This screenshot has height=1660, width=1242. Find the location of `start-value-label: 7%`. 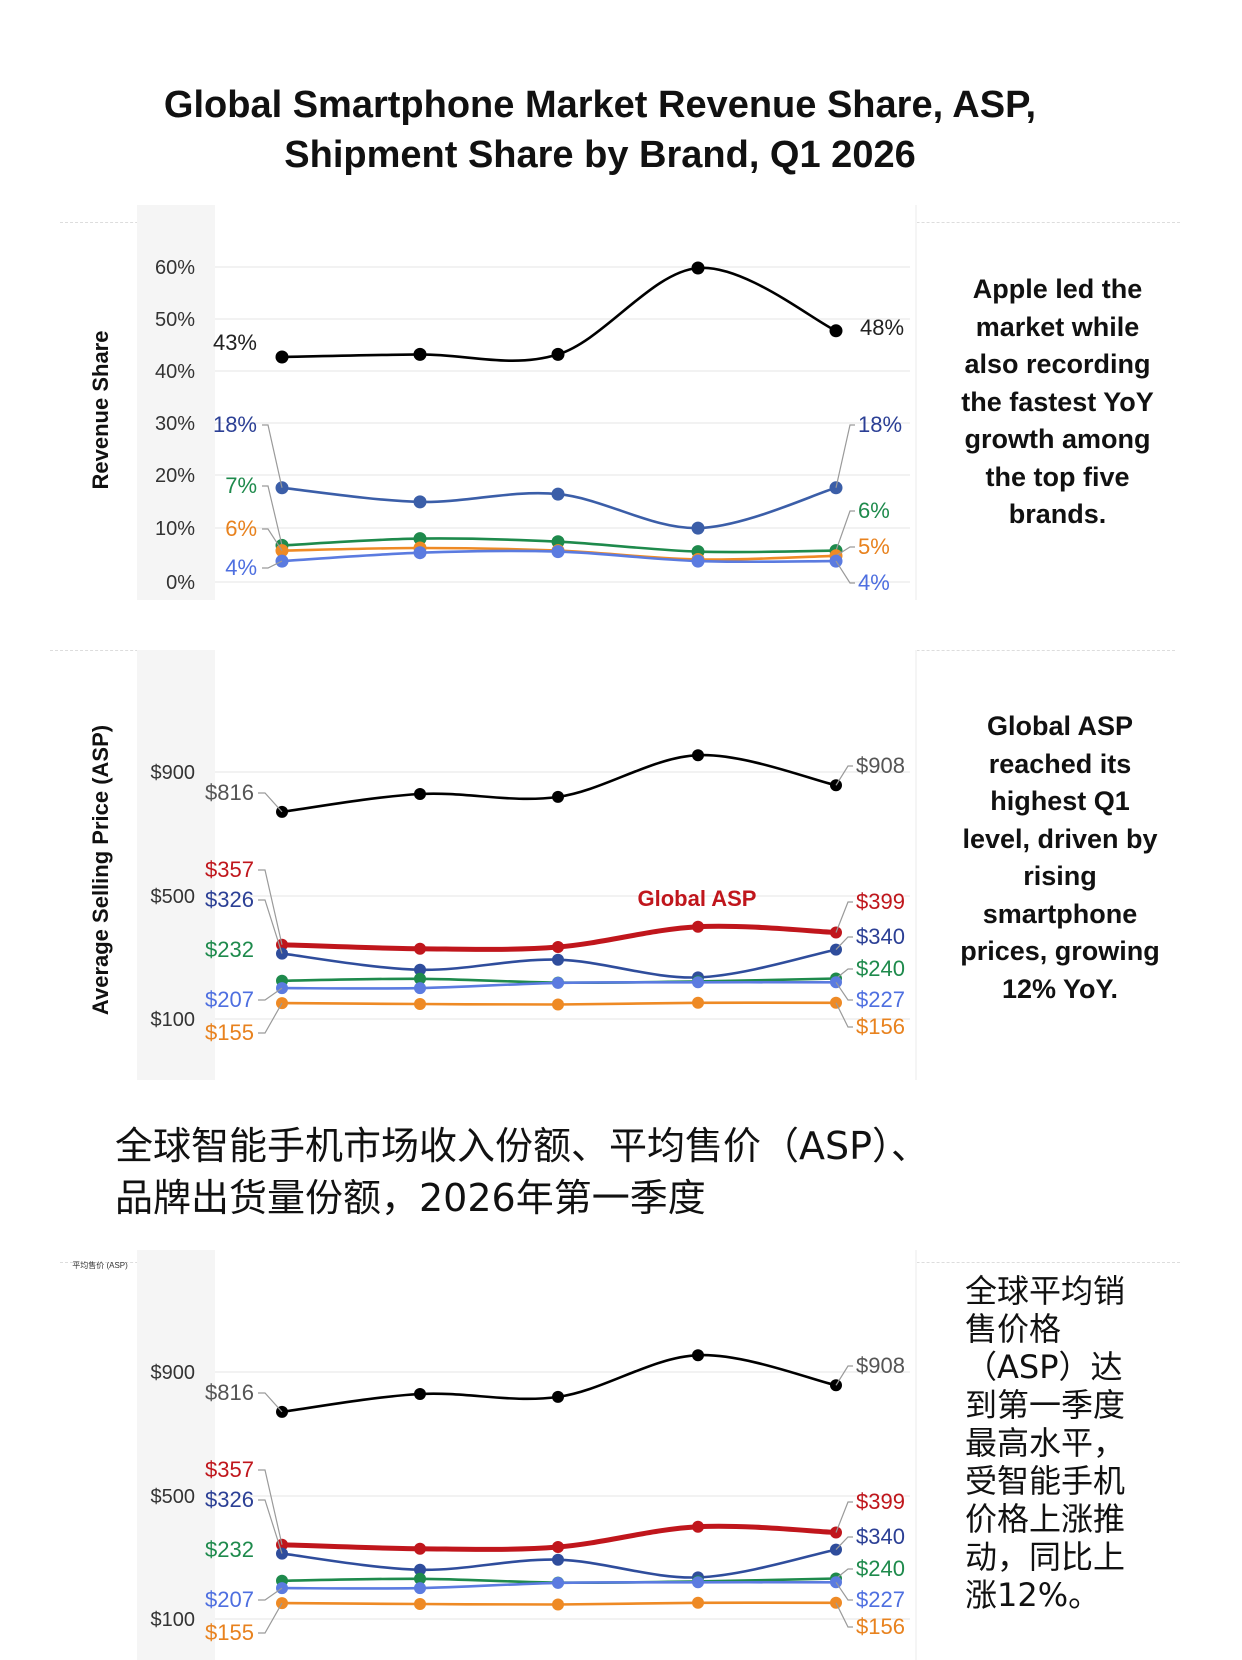

start-value-label: 7% is located at coordinates (241, 485).